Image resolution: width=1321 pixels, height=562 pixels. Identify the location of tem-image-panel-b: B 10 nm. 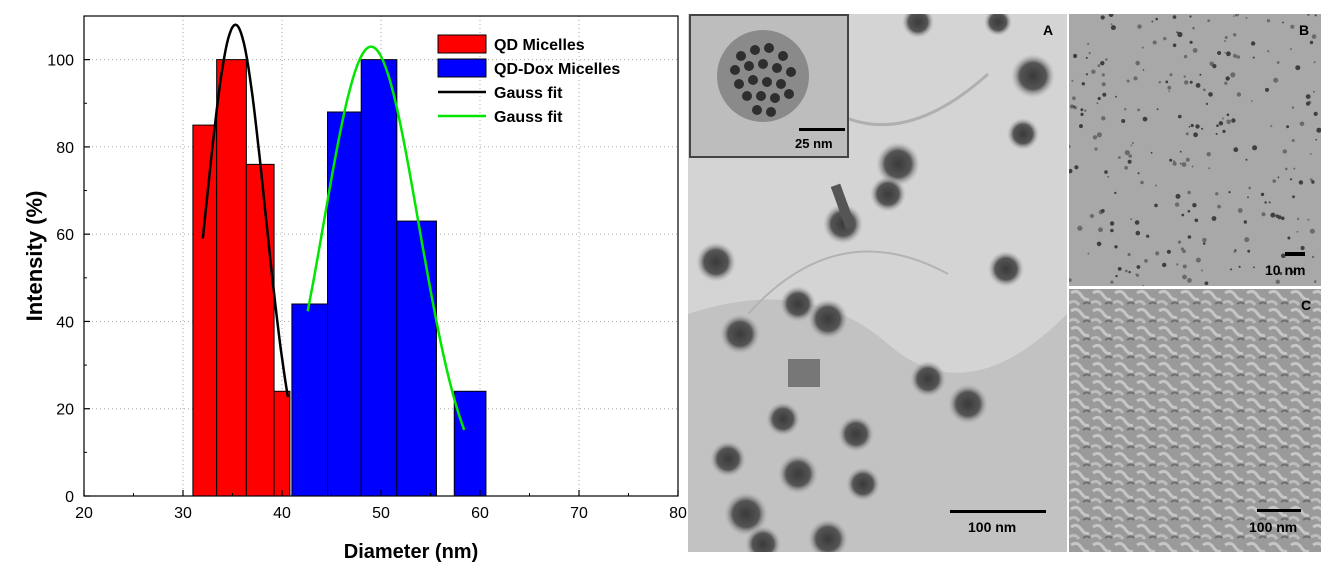
(1195, 150).